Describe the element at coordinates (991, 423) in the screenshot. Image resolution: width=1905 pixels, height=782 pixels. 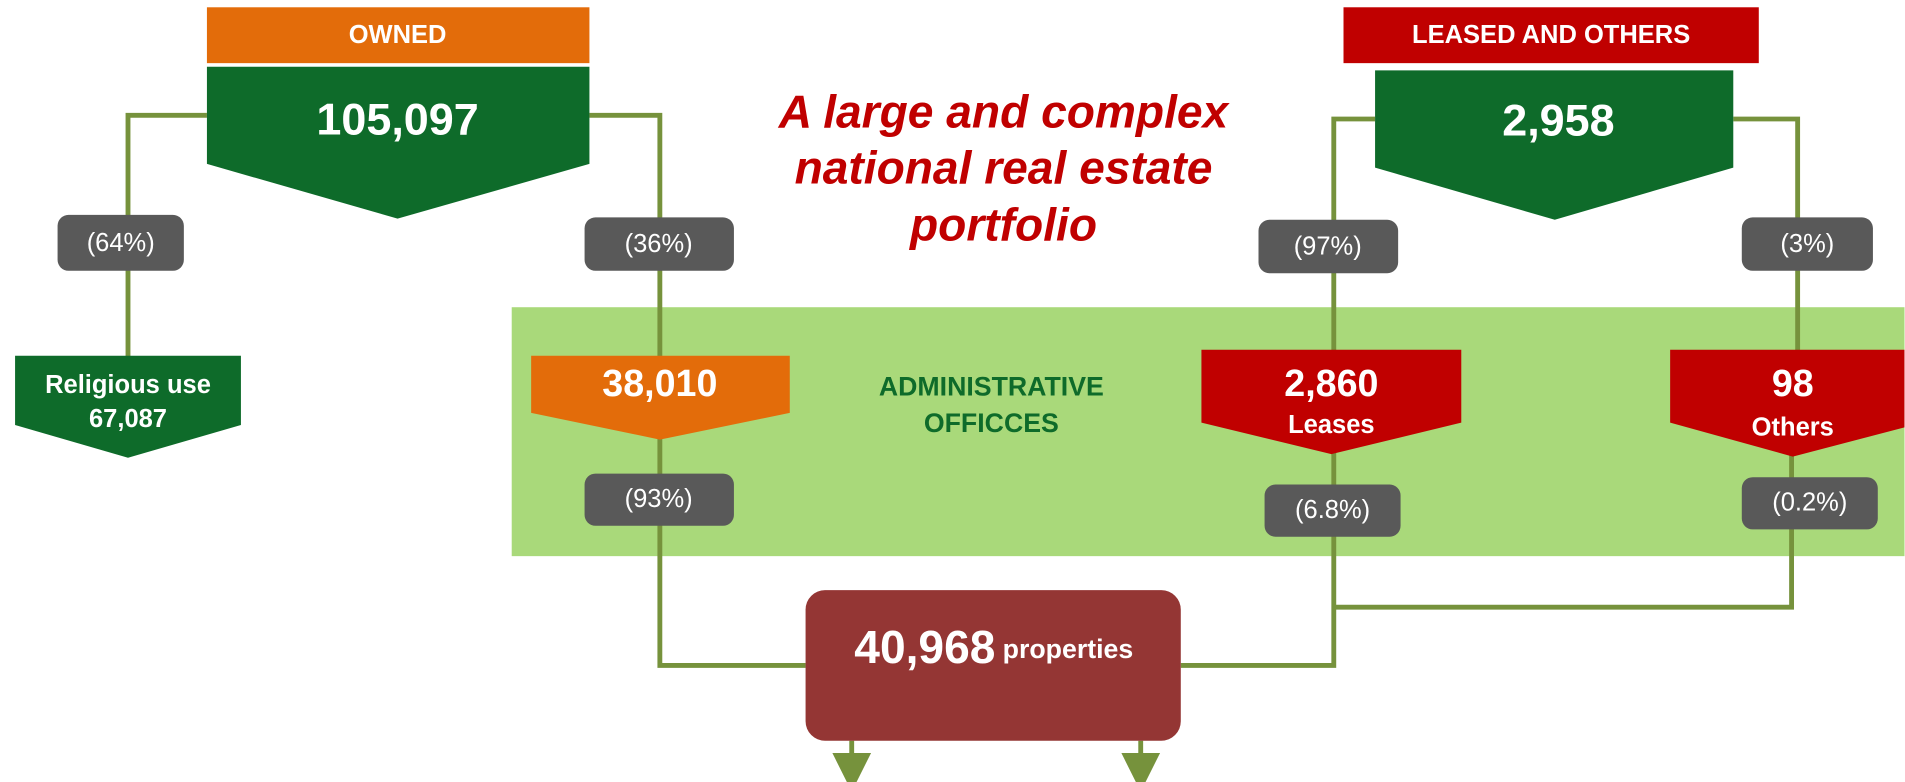
I see `band-label: OFFICCES` at that location.